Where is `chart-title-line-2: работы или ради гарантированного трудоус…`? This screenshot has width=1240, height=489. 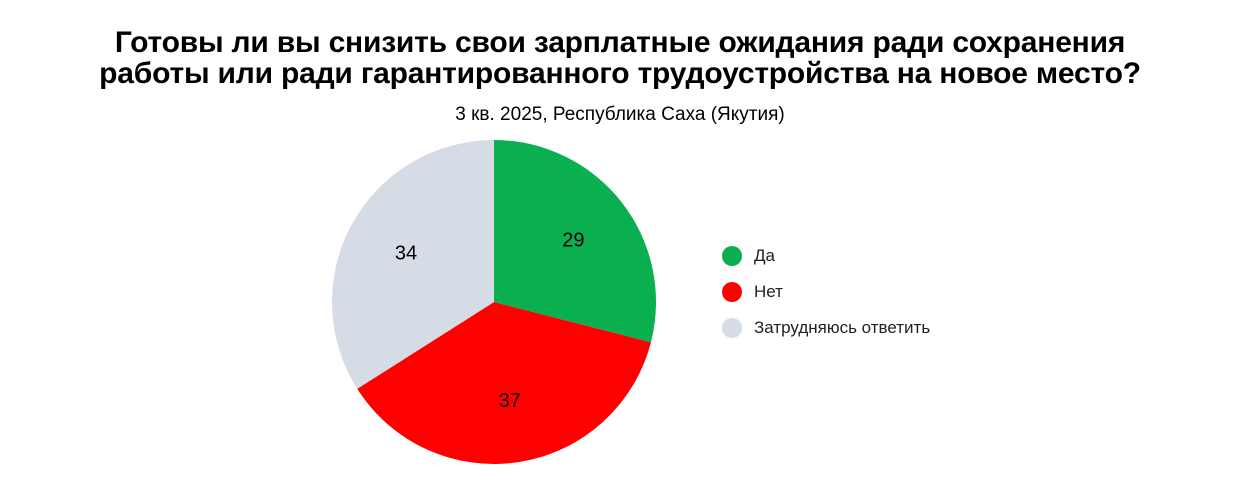 chart-title-line-2: работы или ради гарантированного трудоус… is located at coordinates (620, 73).